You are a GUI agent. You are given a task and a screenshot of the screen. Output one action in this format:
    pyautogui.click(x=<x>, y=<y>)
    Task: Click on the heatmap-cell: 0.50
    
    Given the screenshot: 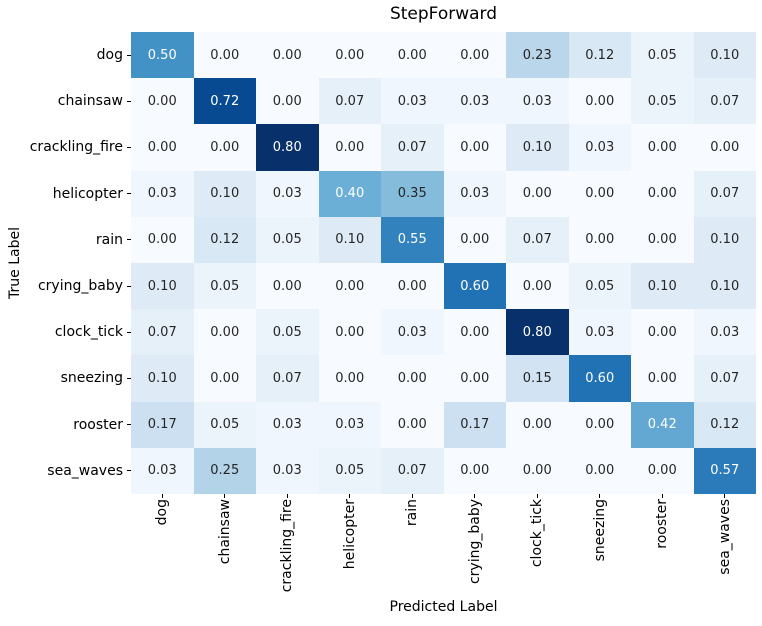 What is the action you would take?
    pyautogui.click(x=162, y=55)
    